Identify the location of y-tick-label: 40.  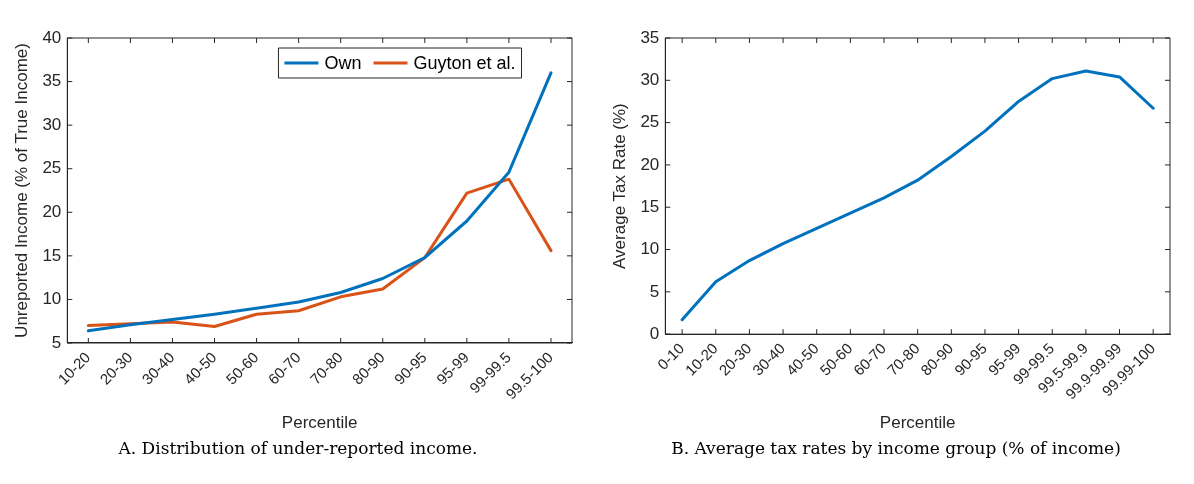
(52, 37).